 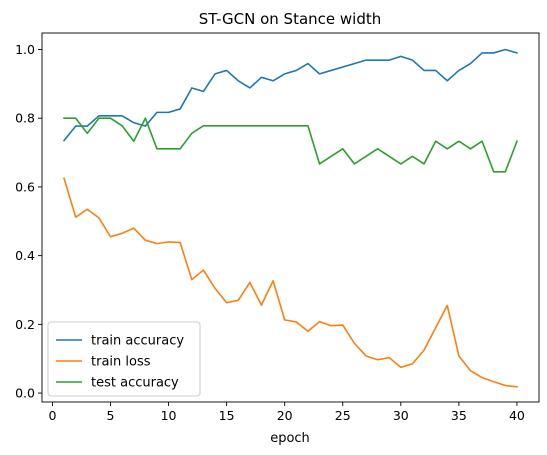 I want to click on y-tick-label: 0.2, so click(x=25, y=324).